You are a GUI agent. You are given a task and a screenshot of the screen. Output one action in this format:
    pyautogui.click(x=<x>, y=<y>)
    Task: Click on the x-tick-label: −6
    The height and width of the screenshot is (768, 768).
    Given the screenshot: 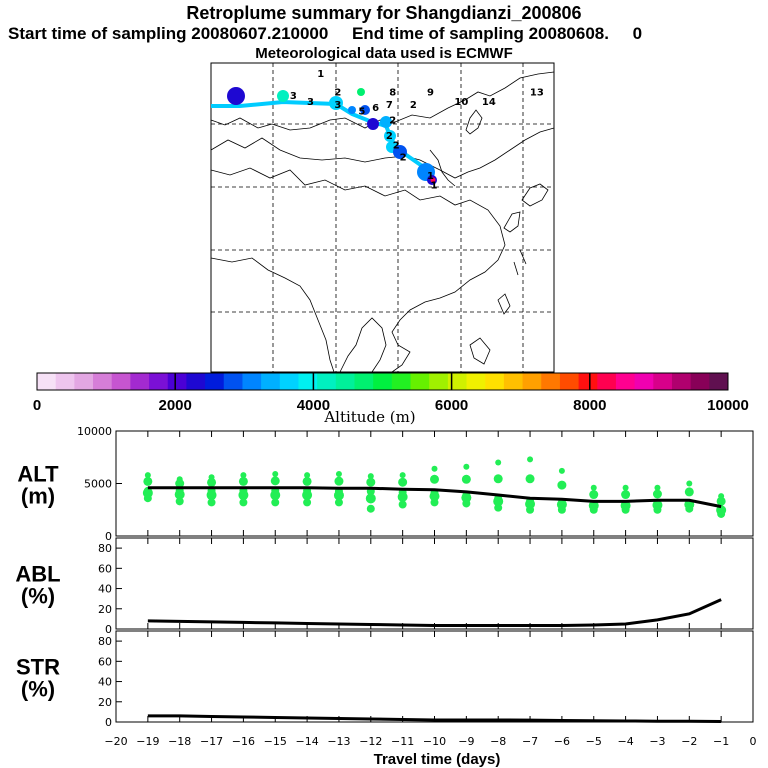 What is the action you would take?
    pyautogui.click(x=562, y=741)
    